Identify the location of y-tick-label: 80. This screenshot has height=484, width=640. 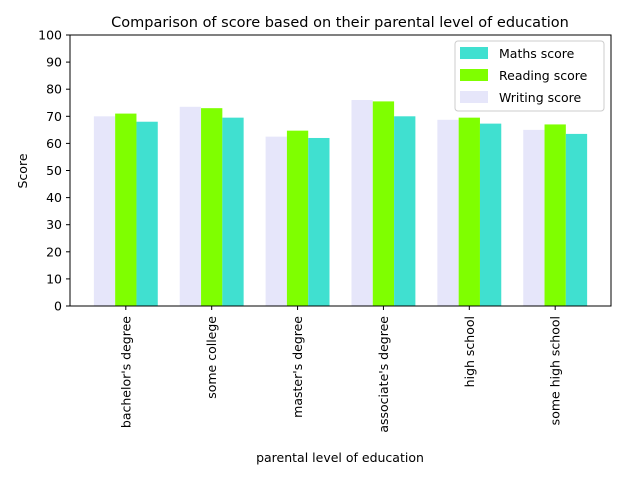
(54, 89).